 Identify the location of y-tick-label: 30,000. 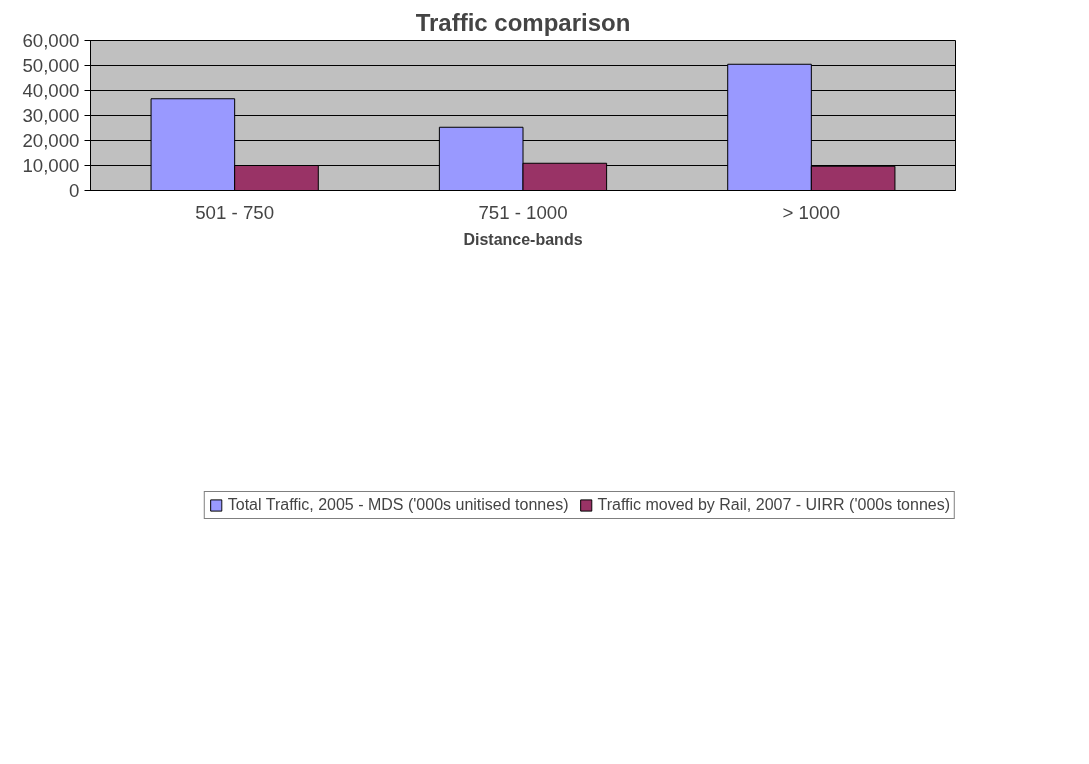
(51, 115).